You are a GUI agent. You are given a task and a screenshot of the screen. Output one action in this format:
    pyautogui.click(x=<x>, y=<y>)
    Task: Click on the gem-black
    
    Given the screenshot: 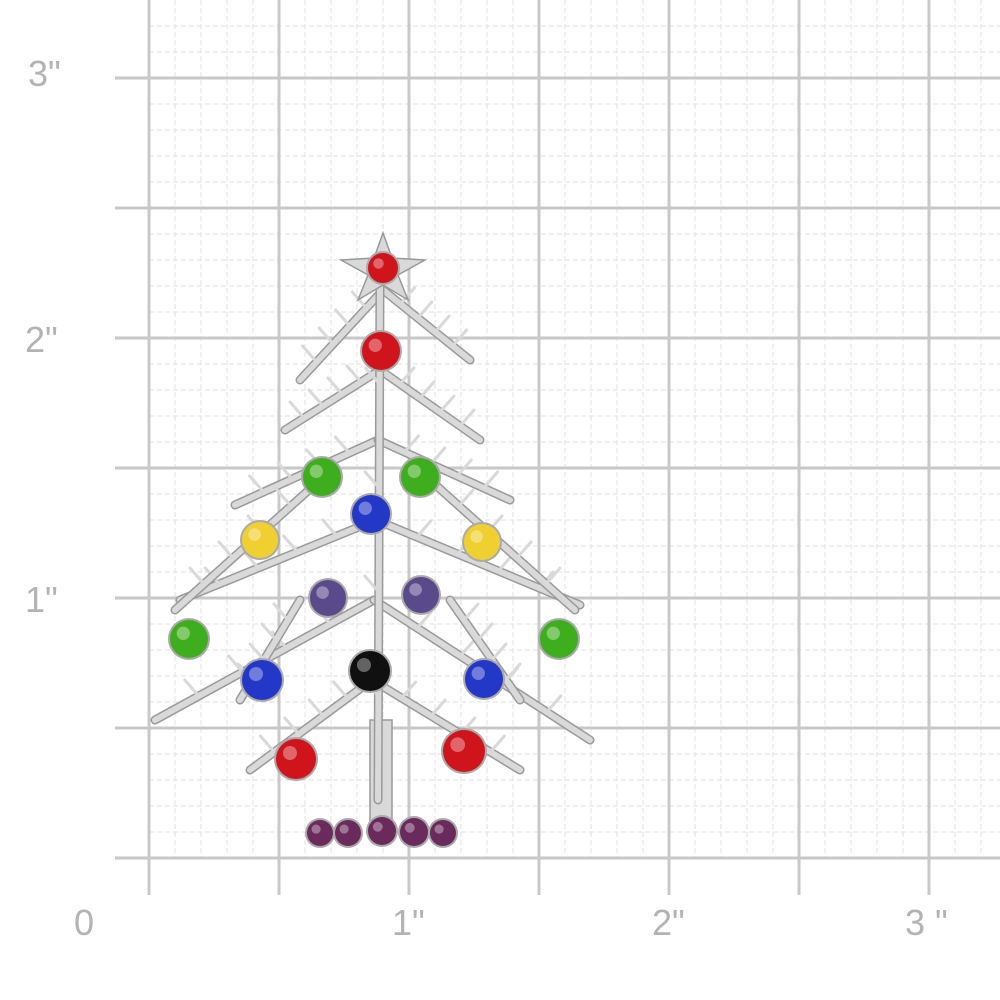 What is the action you would take?
    pyautogui.click(x=370, y=671)
    